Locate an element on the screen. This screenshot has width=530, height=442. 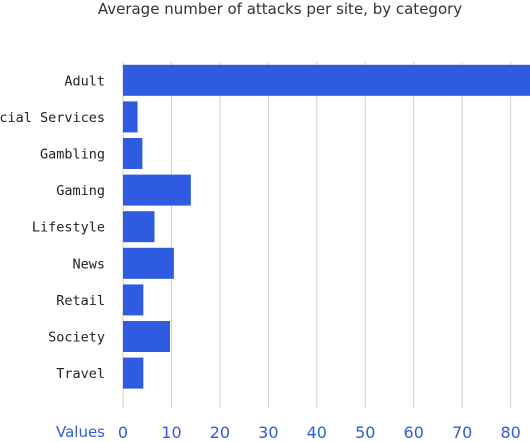
category-label-travel: Travel is located at coordinates (80, 374).